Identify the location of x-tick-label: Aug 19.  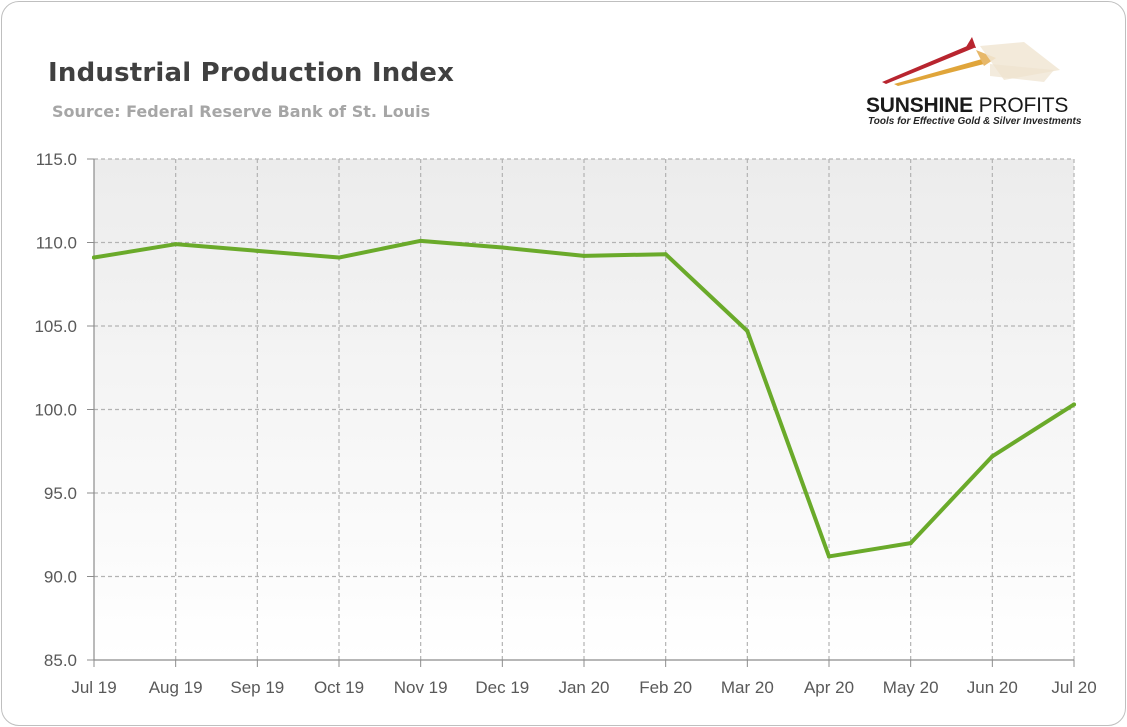
(176, 687).